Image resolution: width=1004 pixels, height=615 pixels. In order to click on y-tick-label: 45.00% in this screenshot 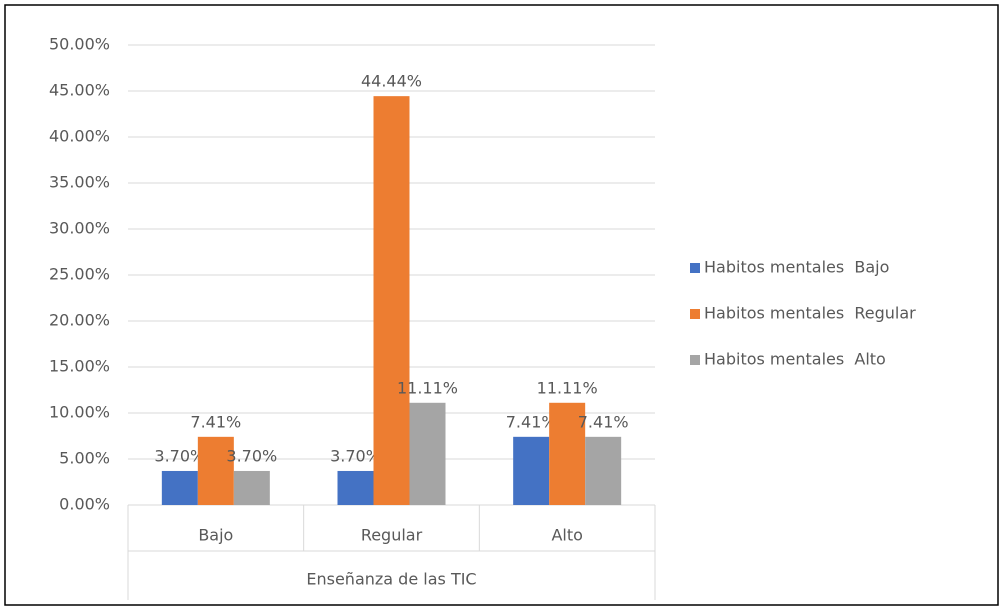, I will do `click(79, 90)`.